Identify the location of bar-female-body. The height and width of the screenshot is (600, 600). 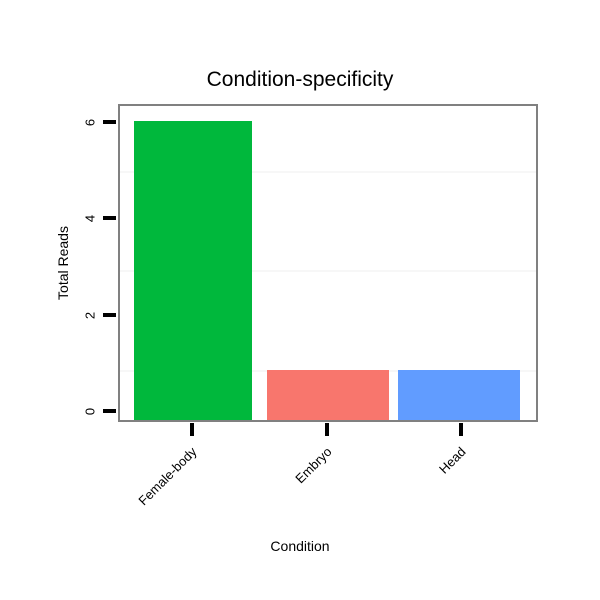
(193, 270).